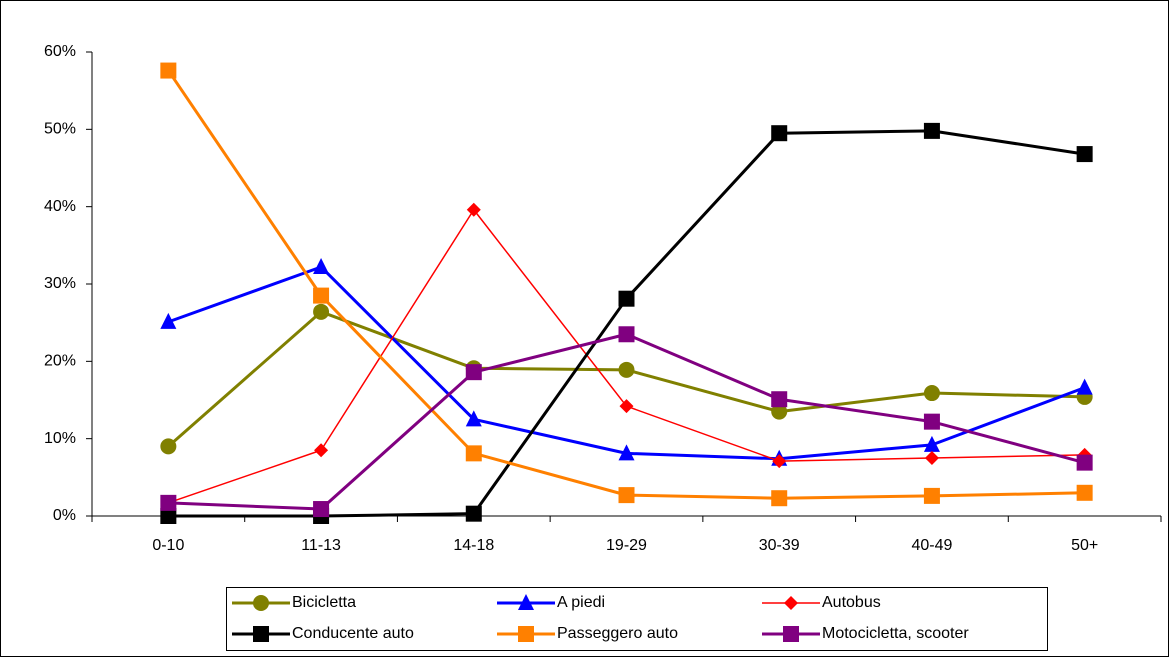  I want to click on x-tick-label: 0-10, so click(168, 545).